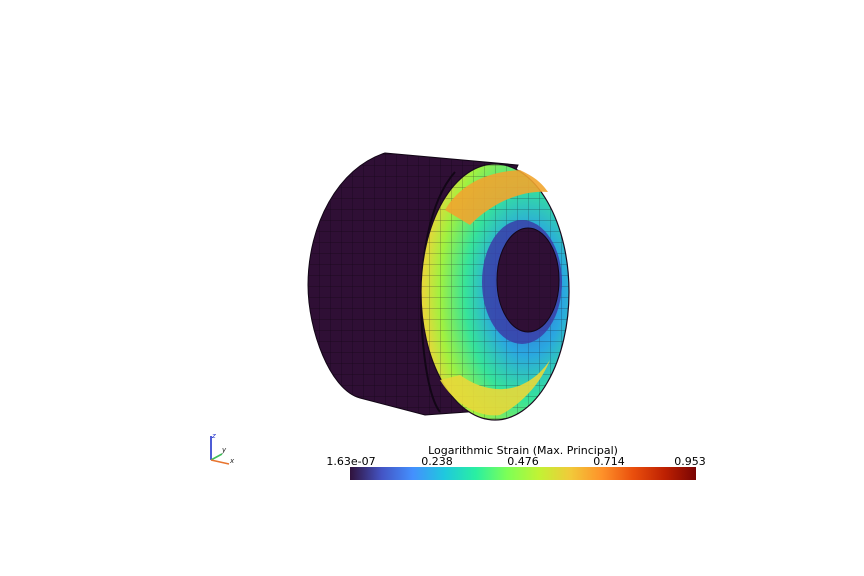 The height and width of the screenshot is (576, 864). What do you see at coordinates (213, 436) in the screenshot?
I see `z-axis-label: z` at bounding box center [213, 436].